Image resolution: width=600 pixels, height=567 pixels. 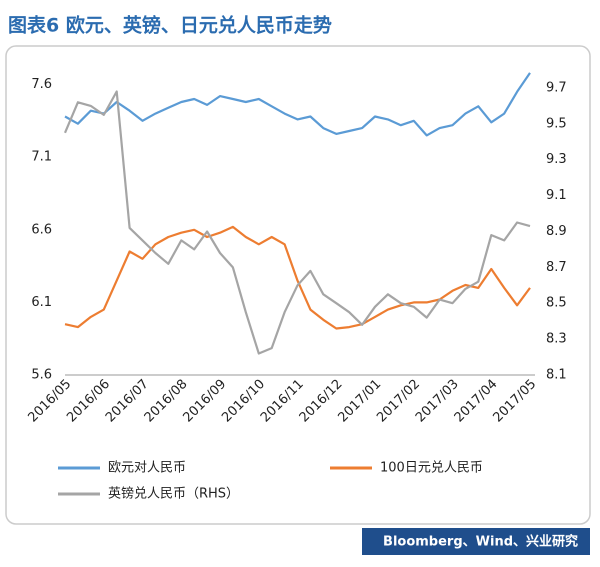 What do you see at coordinates (147, 468) in the screenshot?
I see `legend-label: 欧元对人民币` at bounding box center [147, 468].